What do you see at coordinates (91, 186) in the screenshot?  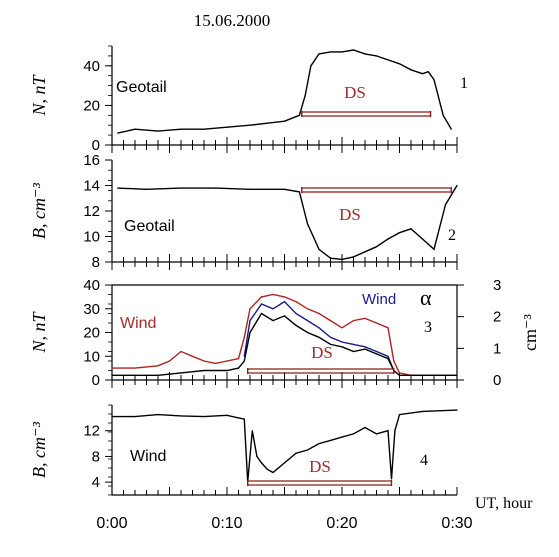 I see `y-tick-label: 14` at bounding box center [91, 186].